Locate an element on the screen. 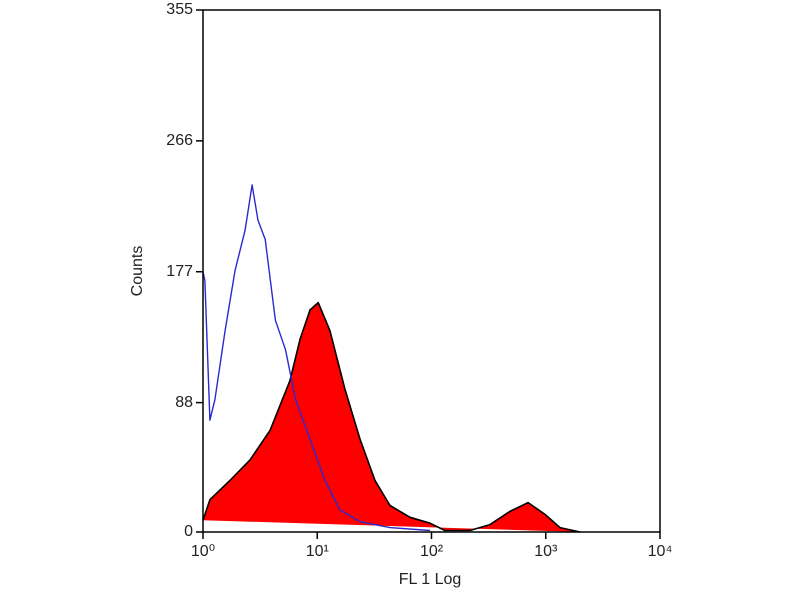  x-tick-label: 10¹ is located at coordinates (317, 551).